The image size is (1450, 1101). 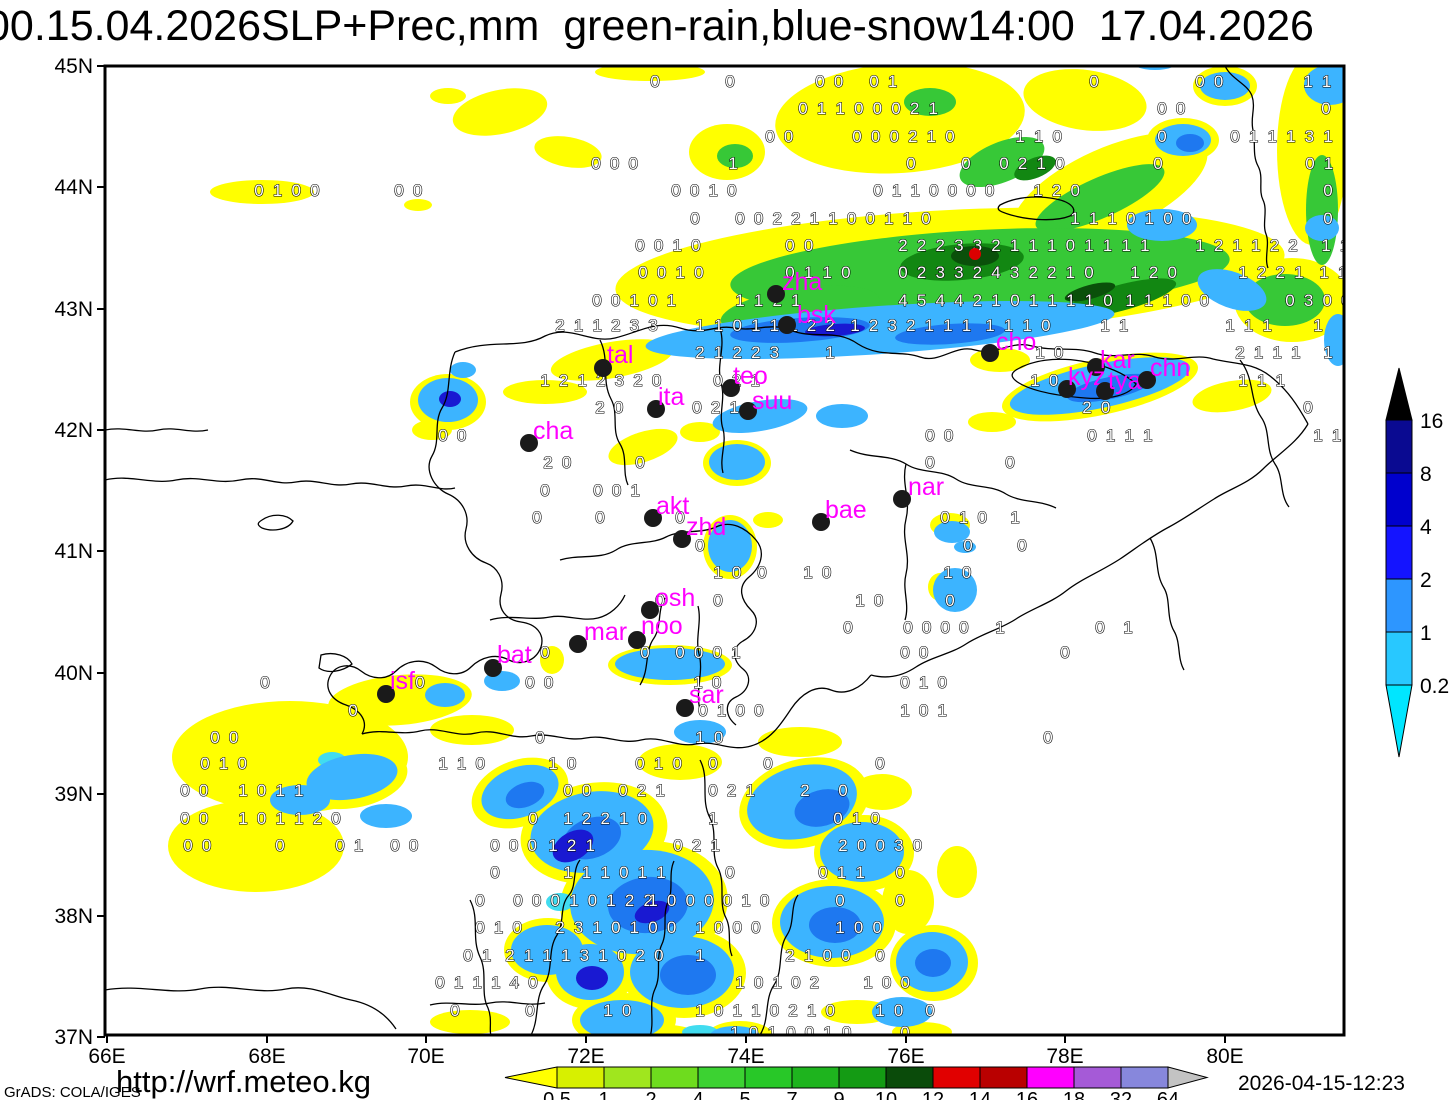 I want to click on snow-colorbar-label: 16, so click(x=1431, y=421).